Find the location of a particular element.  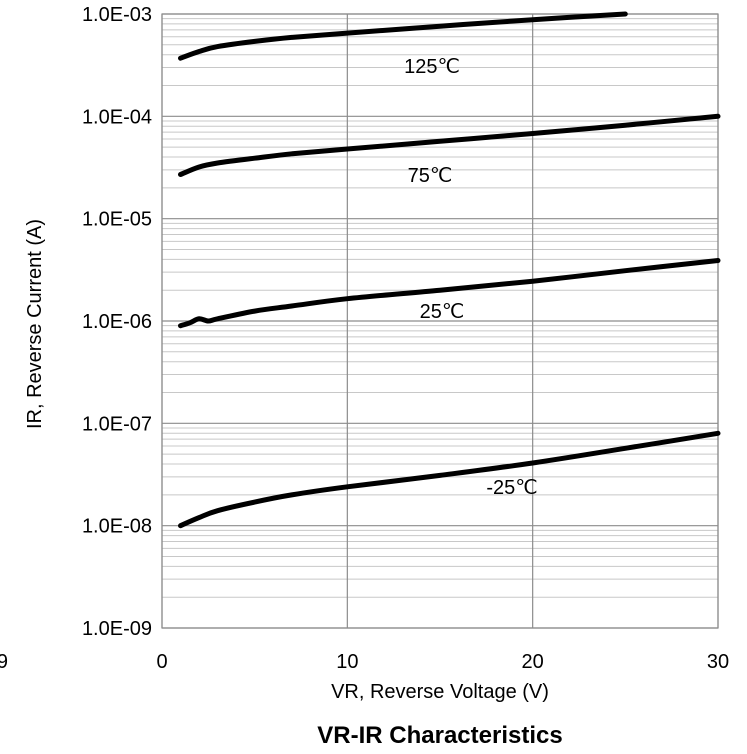

x-axis-title: VR, Reverse Voltage (V) is located at coordinates (440, 692).